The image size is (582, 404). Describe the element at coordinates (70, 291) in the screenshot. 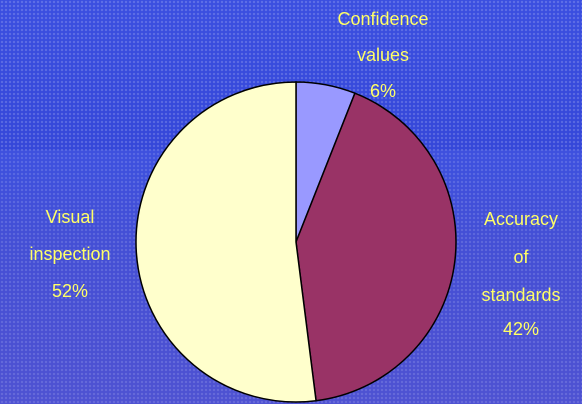

I see `slice-value-label: 52%` at that location.